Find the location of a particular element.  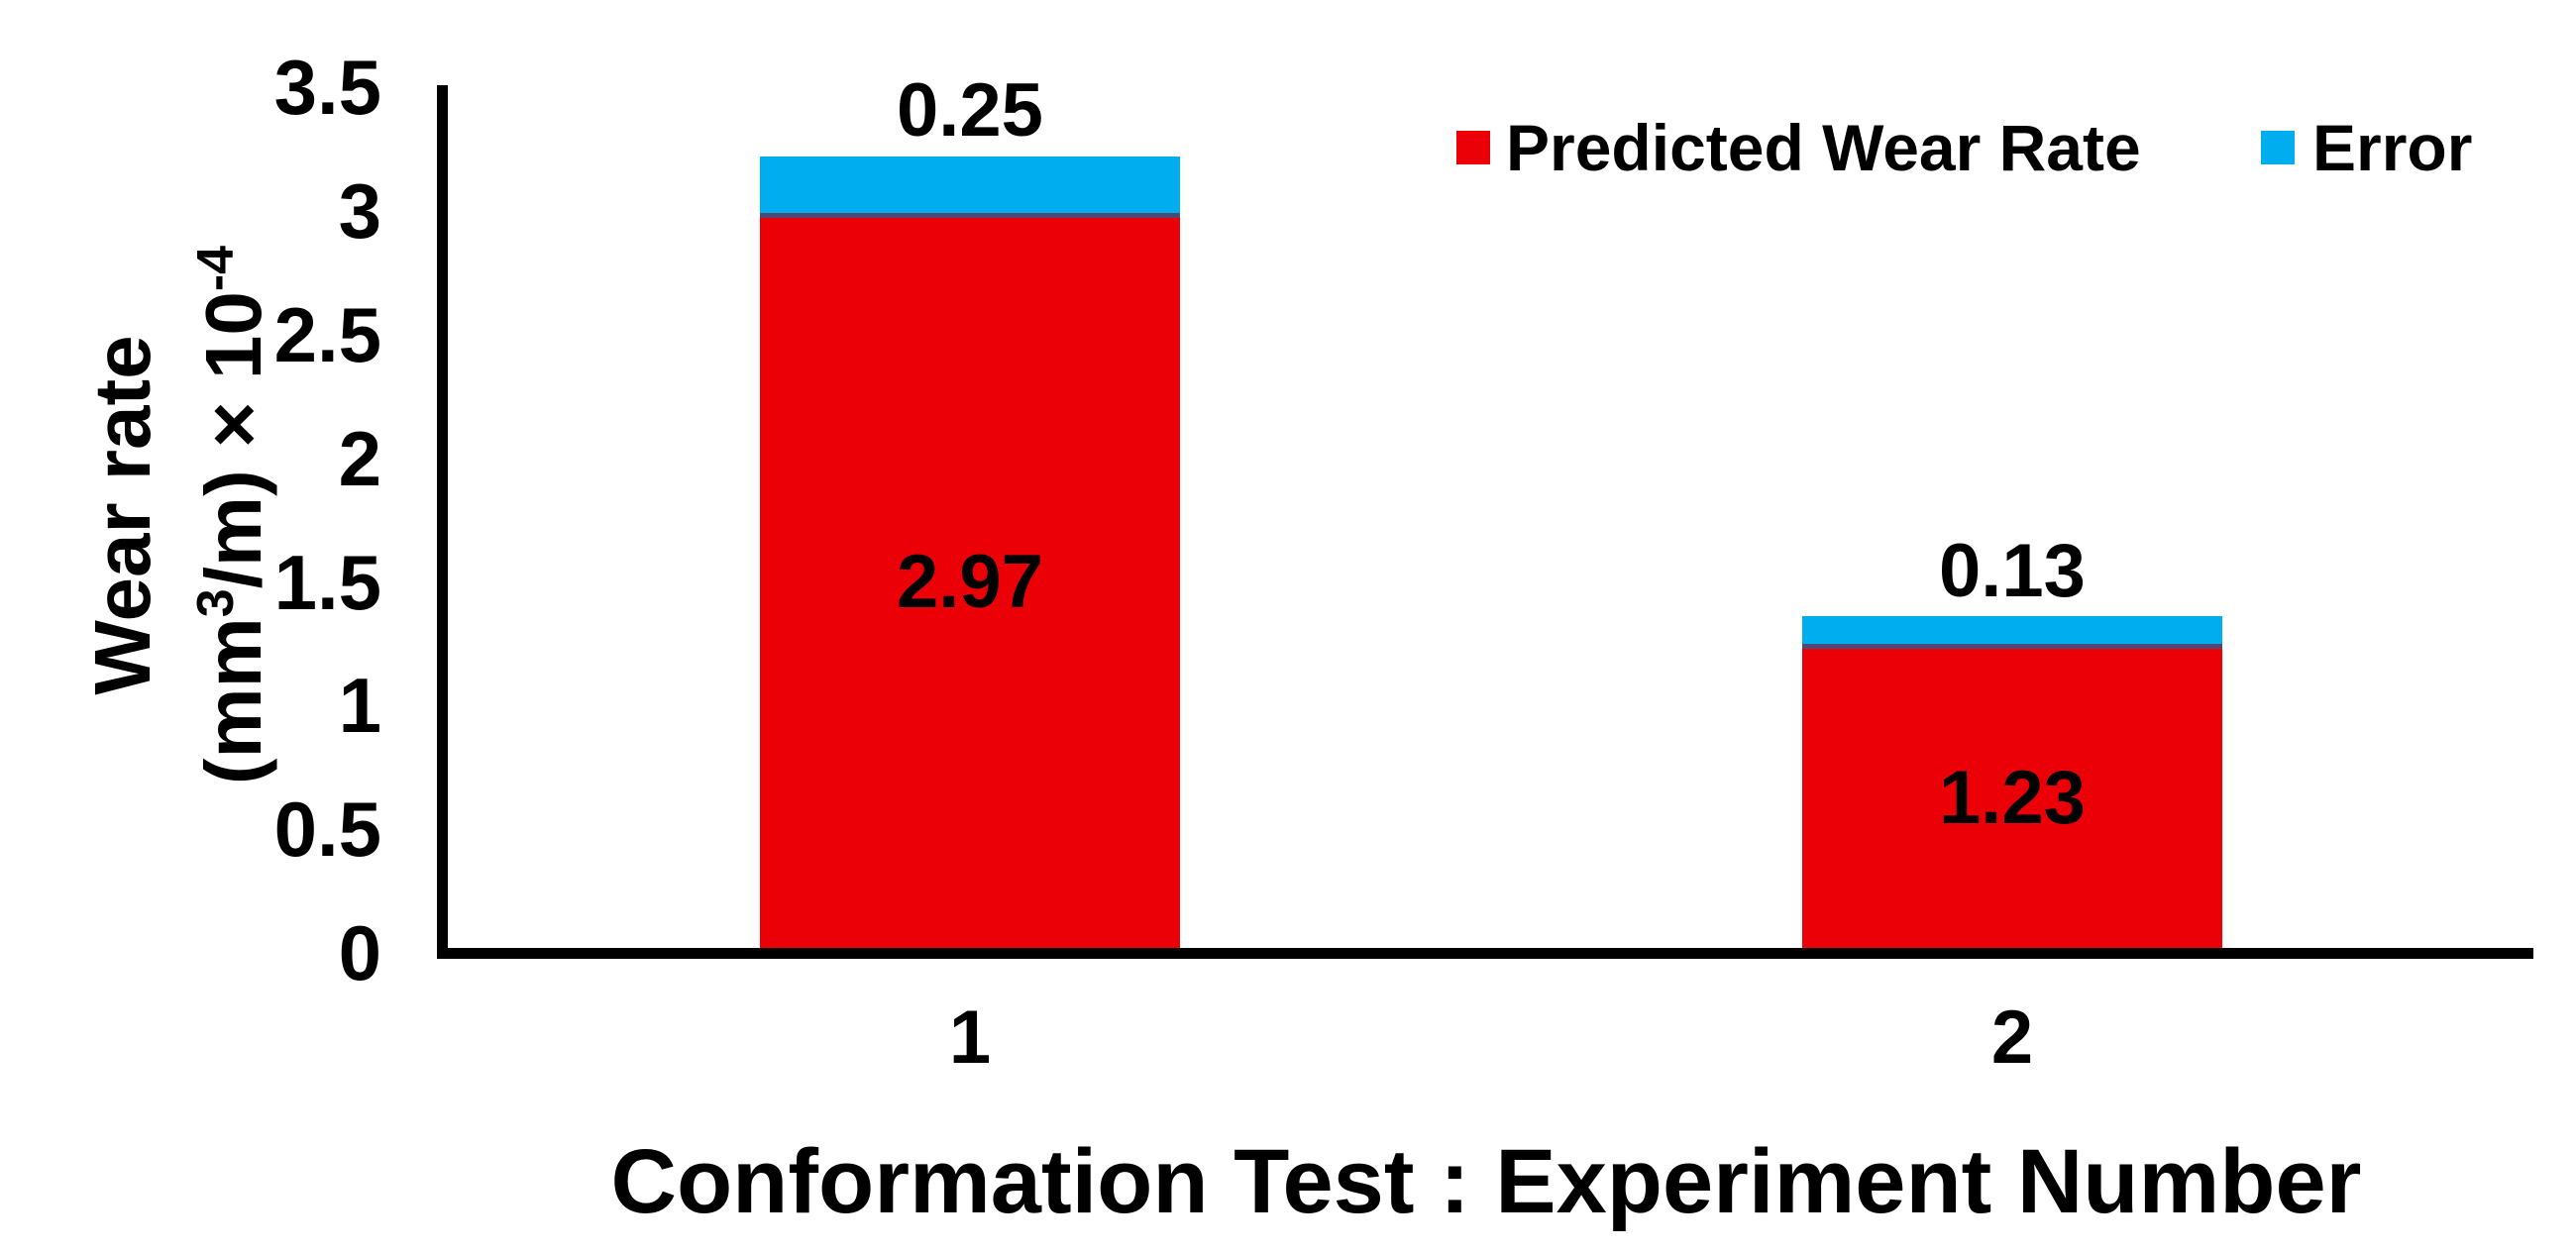

legend-swatch-predicted is located at coordinates (1473, 147).